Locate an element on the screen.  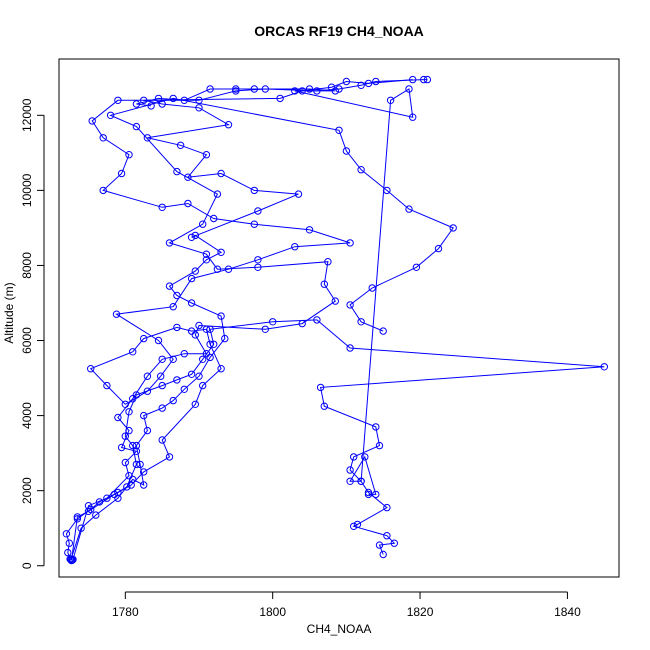
y-tick-label: 4000 is located at coordinates (27, 415).